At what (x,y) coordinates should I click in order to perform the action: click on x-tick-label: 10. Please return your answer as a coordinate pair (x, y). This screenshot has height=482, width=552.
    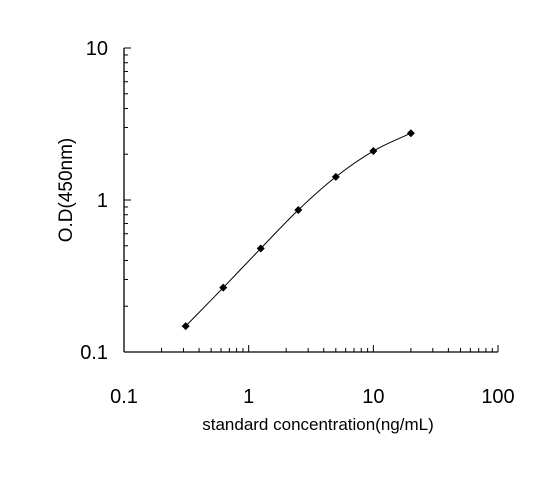
    Looking at the image, I should click on (373, 397).